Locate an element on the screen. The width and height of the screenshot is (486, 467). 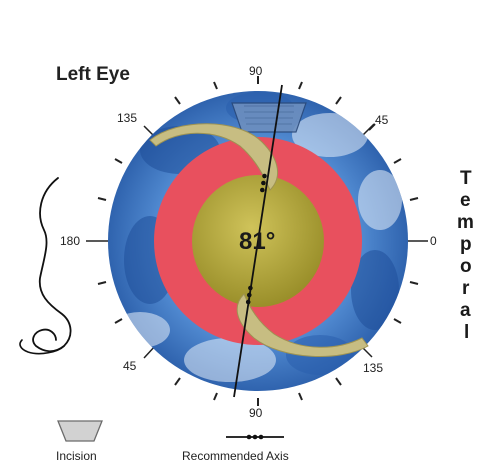
temporal-letter-o: o is located at coordinates (466, 266).